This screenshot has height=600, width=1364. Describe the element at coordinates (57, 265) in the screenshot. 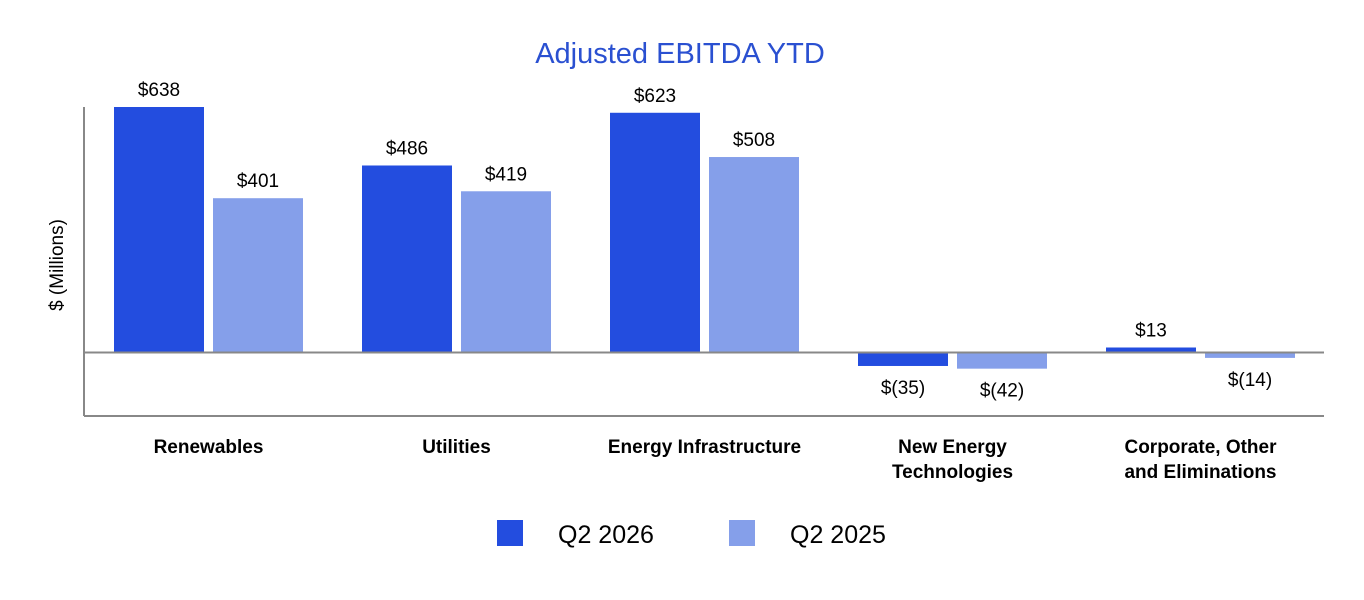

I see `y-axis-label: $ (Millions)` at that location.